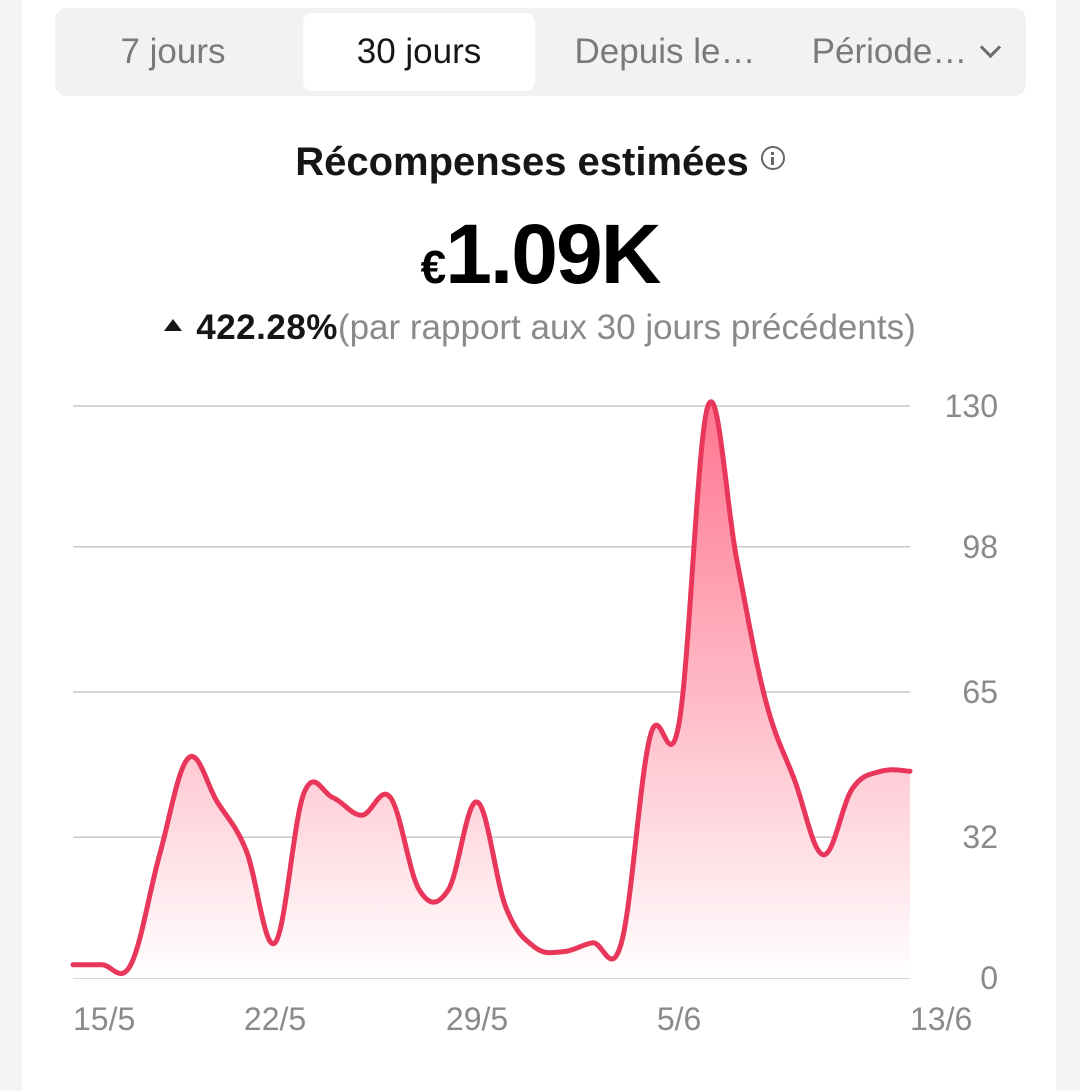  I want to click on tab-label: 30 jours, so click(419, 51).